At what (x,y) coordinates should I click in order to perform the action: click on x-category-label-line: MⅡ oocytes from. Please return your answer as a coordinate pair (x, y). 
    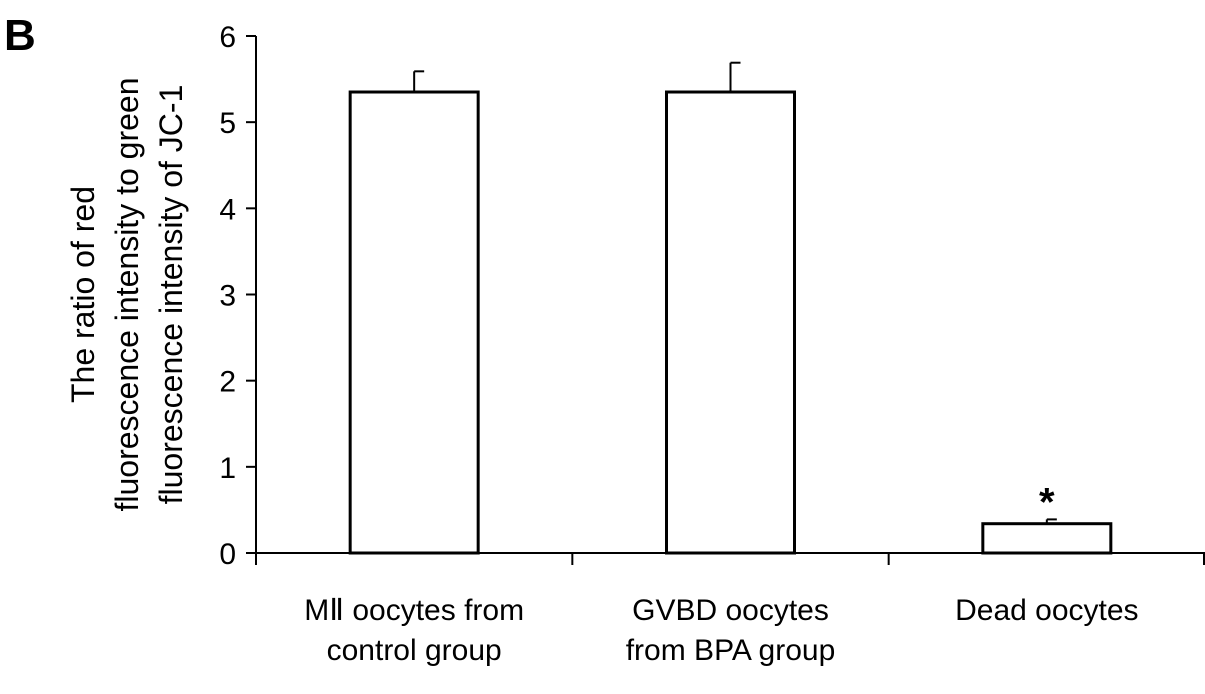
    Looking at the image, I should click on (414, 610).